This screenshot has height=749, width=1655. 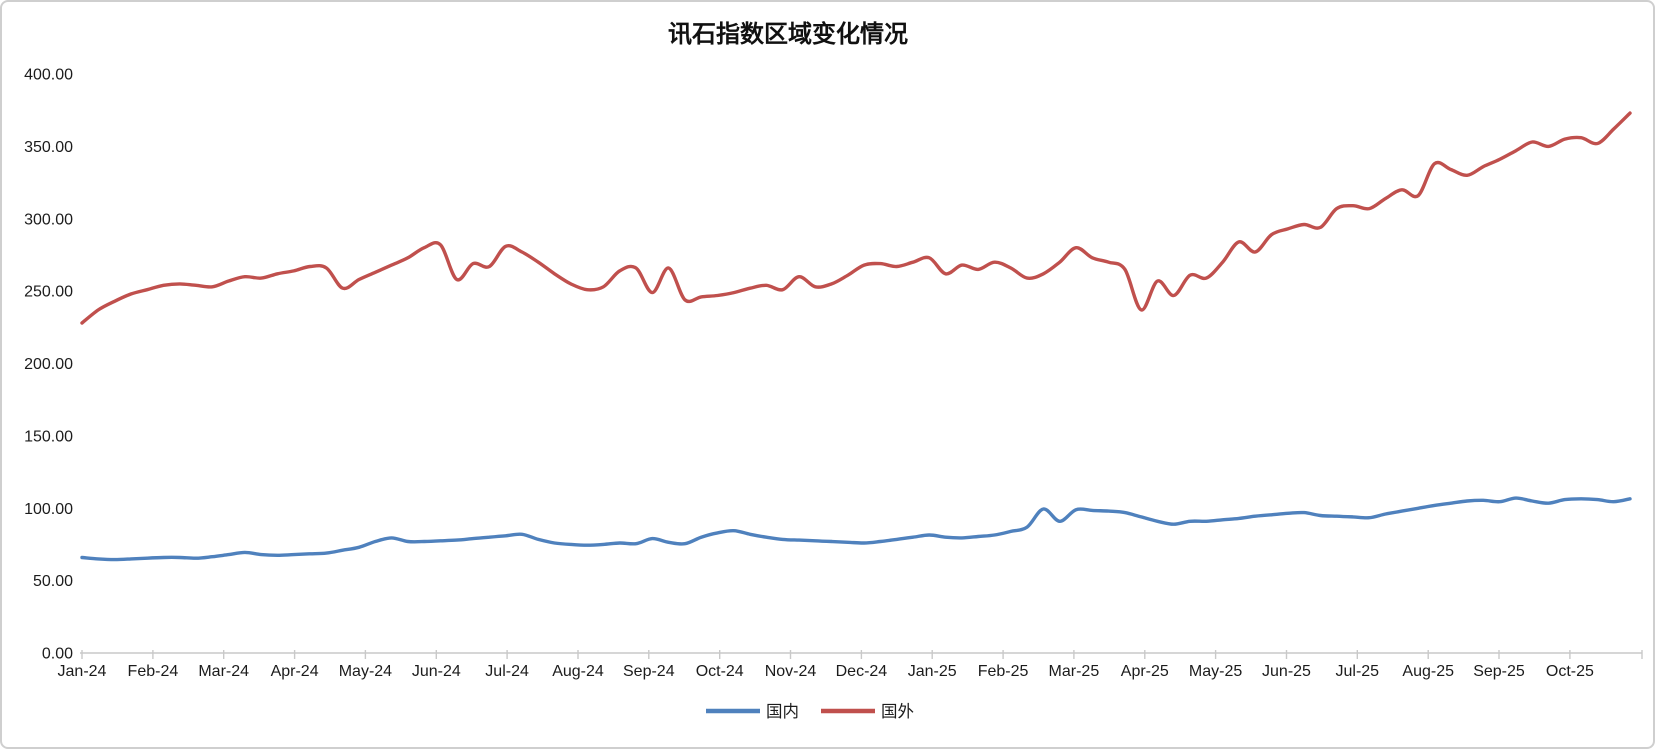 I want to click on x-axis-tick-label: Apr-24, so click(x=295, y=671).